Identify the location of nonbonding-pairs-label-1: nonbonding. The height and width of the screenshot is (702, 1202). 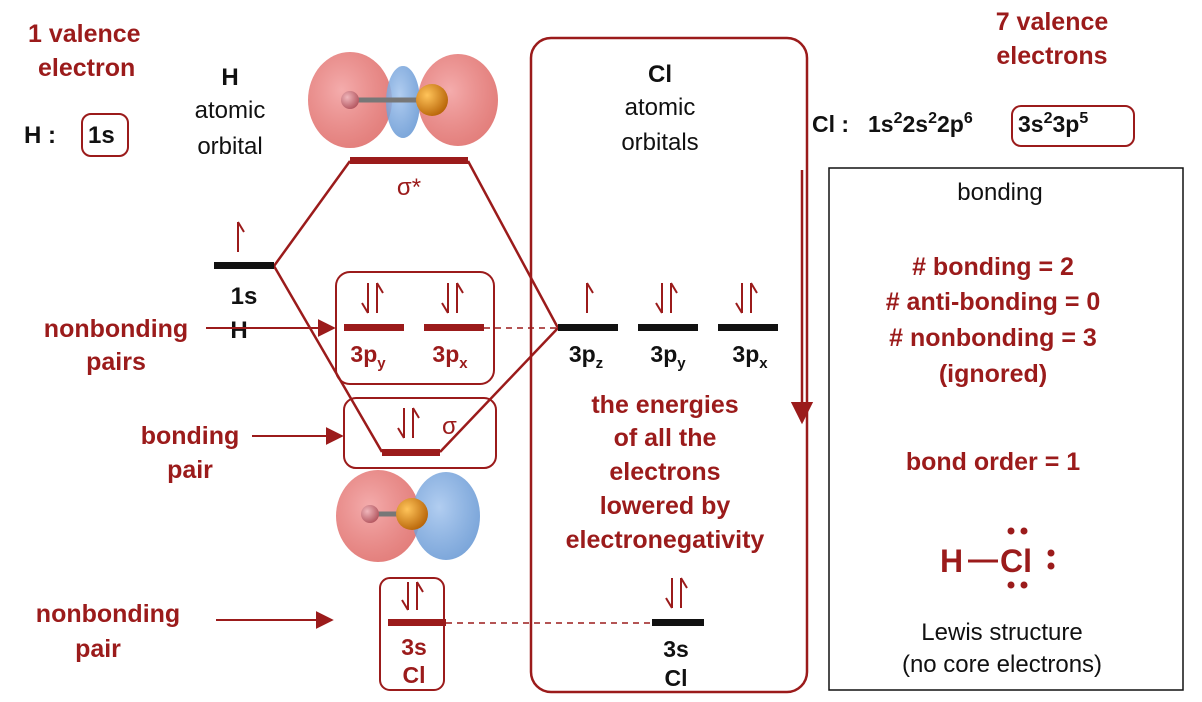
(116, 329).